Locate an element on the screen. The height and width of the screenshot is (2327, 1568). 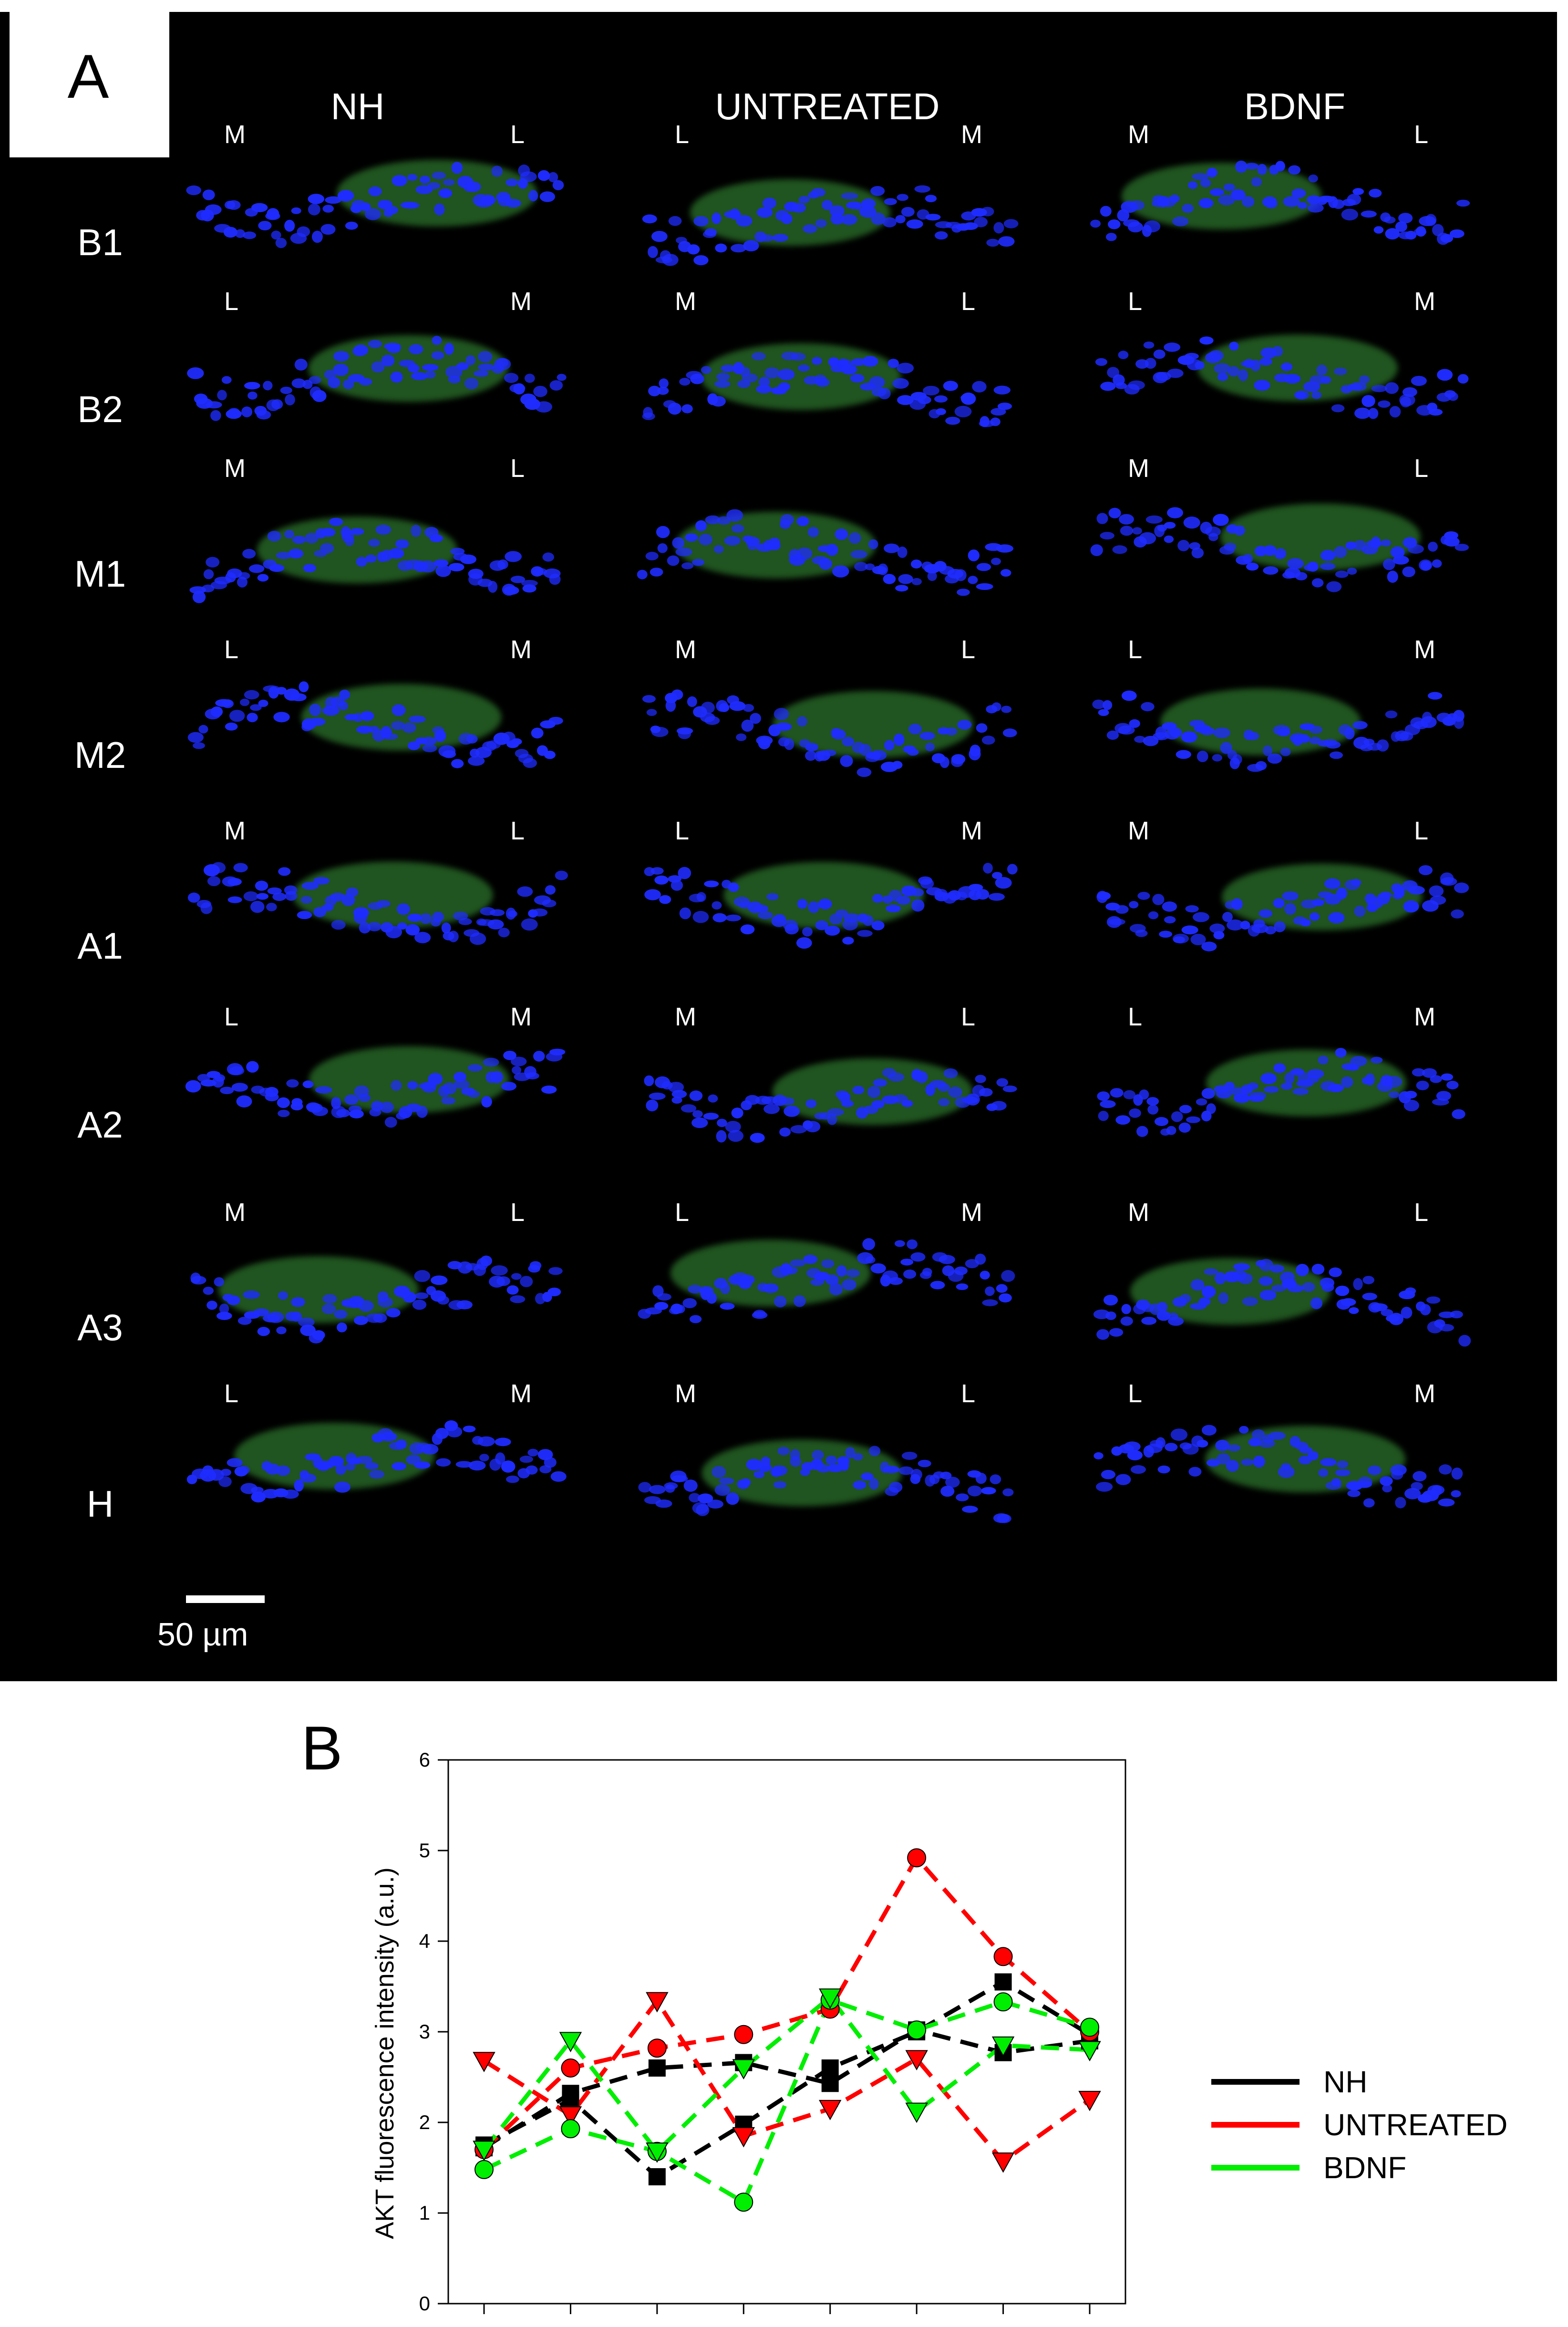
marker-bdnf-h is located at coordinates (1089, 2052).